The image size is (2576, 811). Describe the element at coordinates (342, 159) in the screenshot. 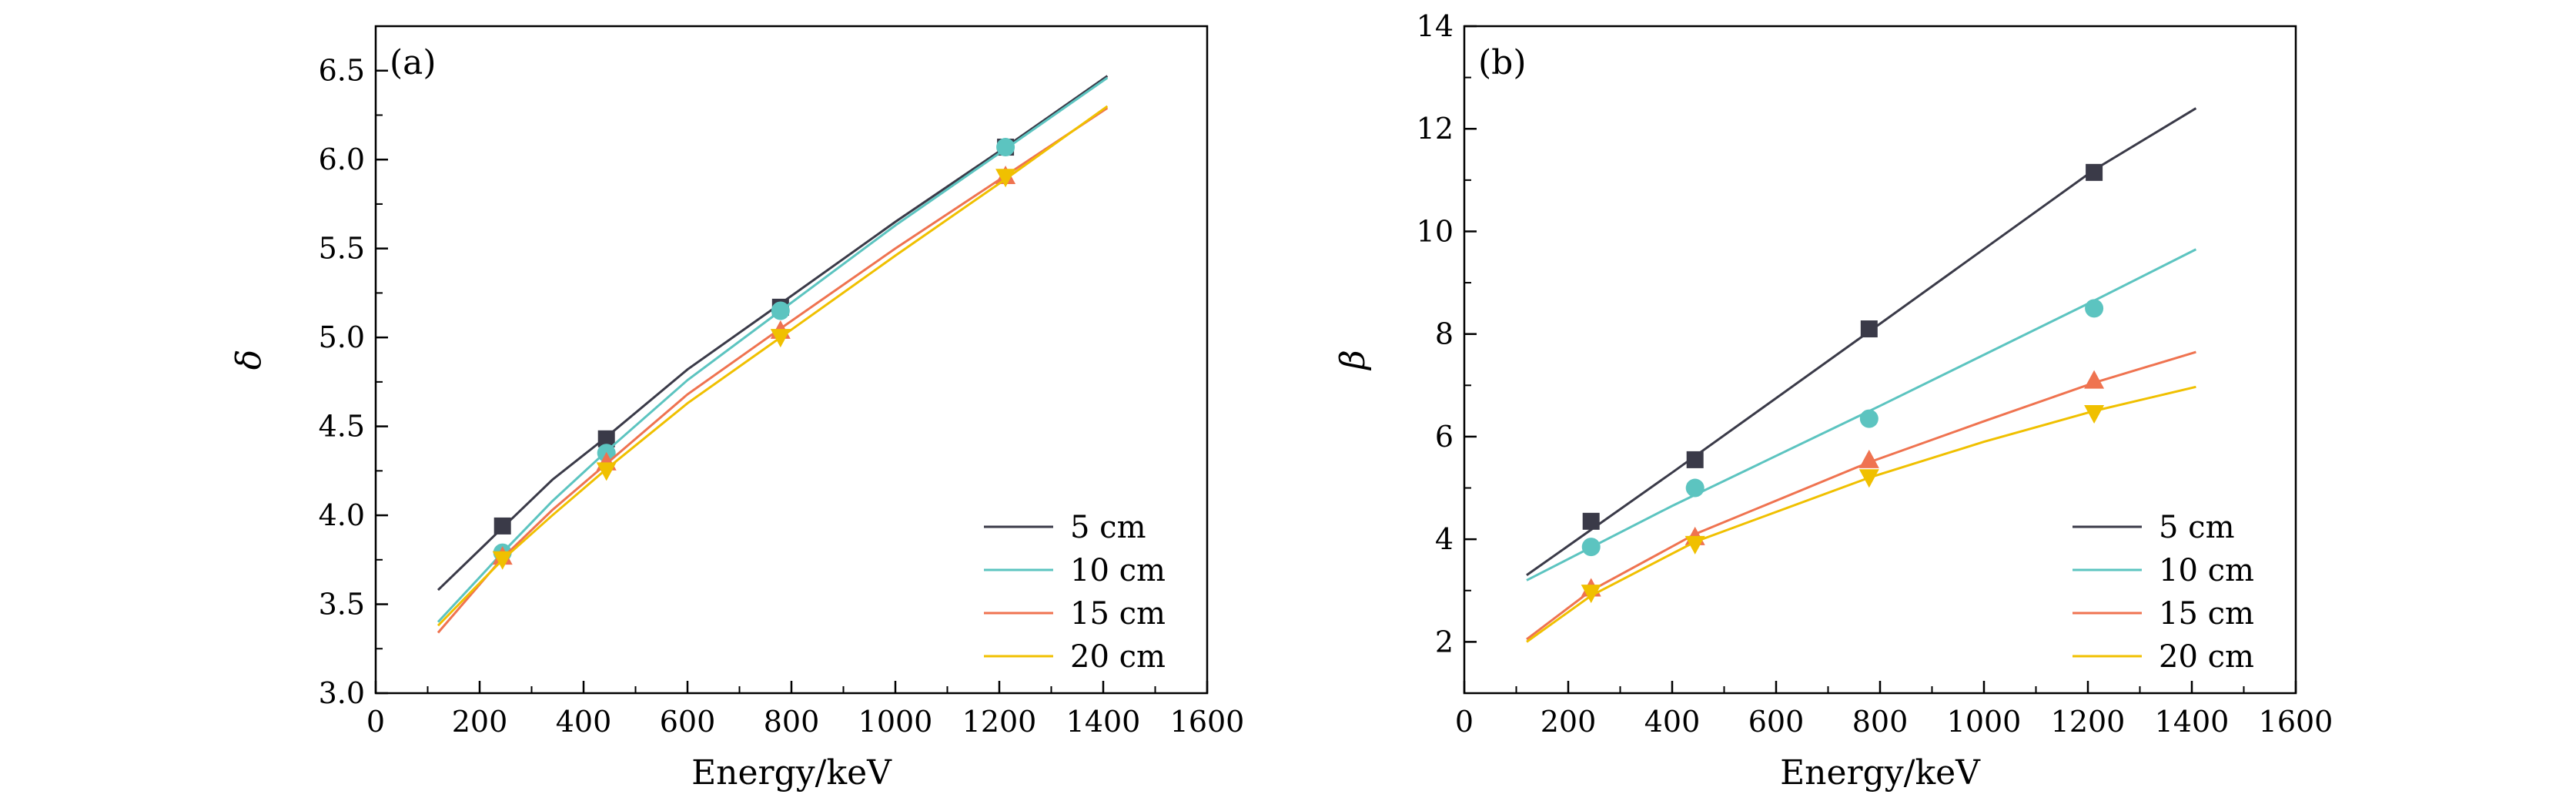

I see `y-tick-label: 6.0` at that location.